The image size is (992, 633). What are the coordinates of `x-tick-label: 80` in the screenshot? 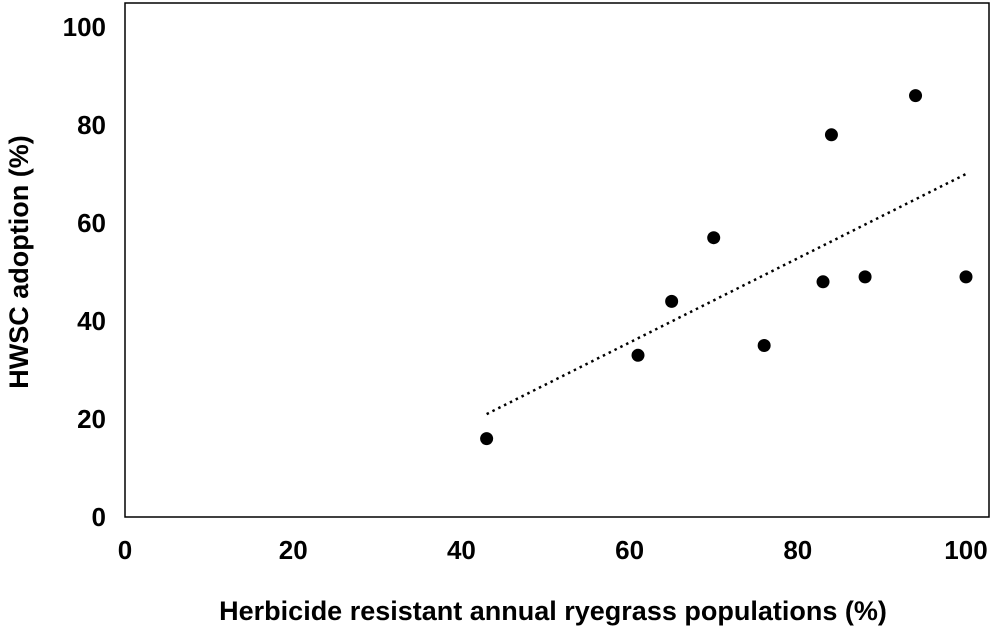 It's located at (797, 550).